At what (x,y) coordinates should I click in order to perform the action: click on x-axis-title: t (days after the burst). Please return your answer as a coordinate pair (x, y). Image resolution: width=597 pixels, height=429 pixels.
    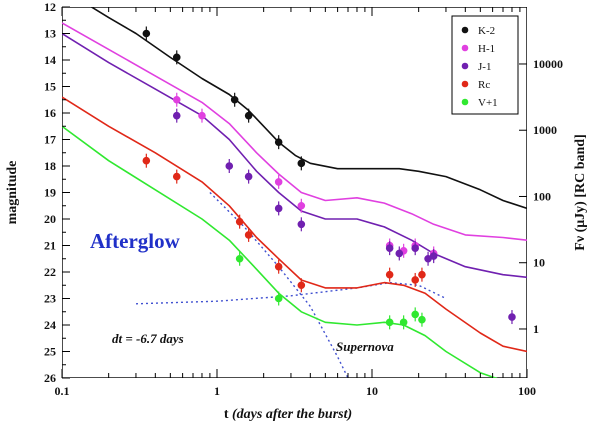
    Looking at the image, I should click on (288, 414).